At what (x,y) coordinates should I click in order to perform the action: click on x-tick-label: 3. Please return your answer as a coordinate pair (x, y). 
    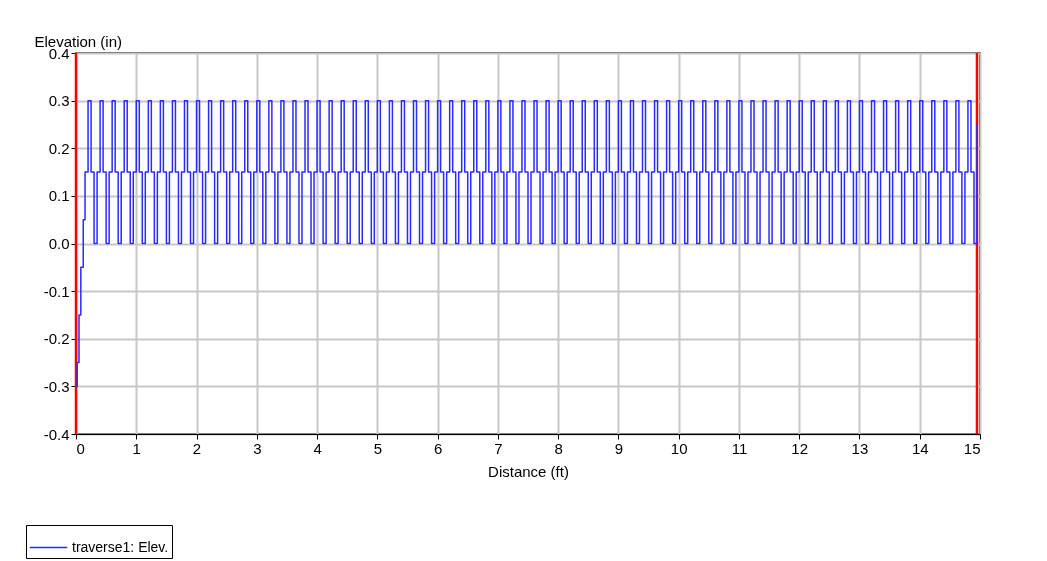
    Looking at the image, I should click on (257, 448).